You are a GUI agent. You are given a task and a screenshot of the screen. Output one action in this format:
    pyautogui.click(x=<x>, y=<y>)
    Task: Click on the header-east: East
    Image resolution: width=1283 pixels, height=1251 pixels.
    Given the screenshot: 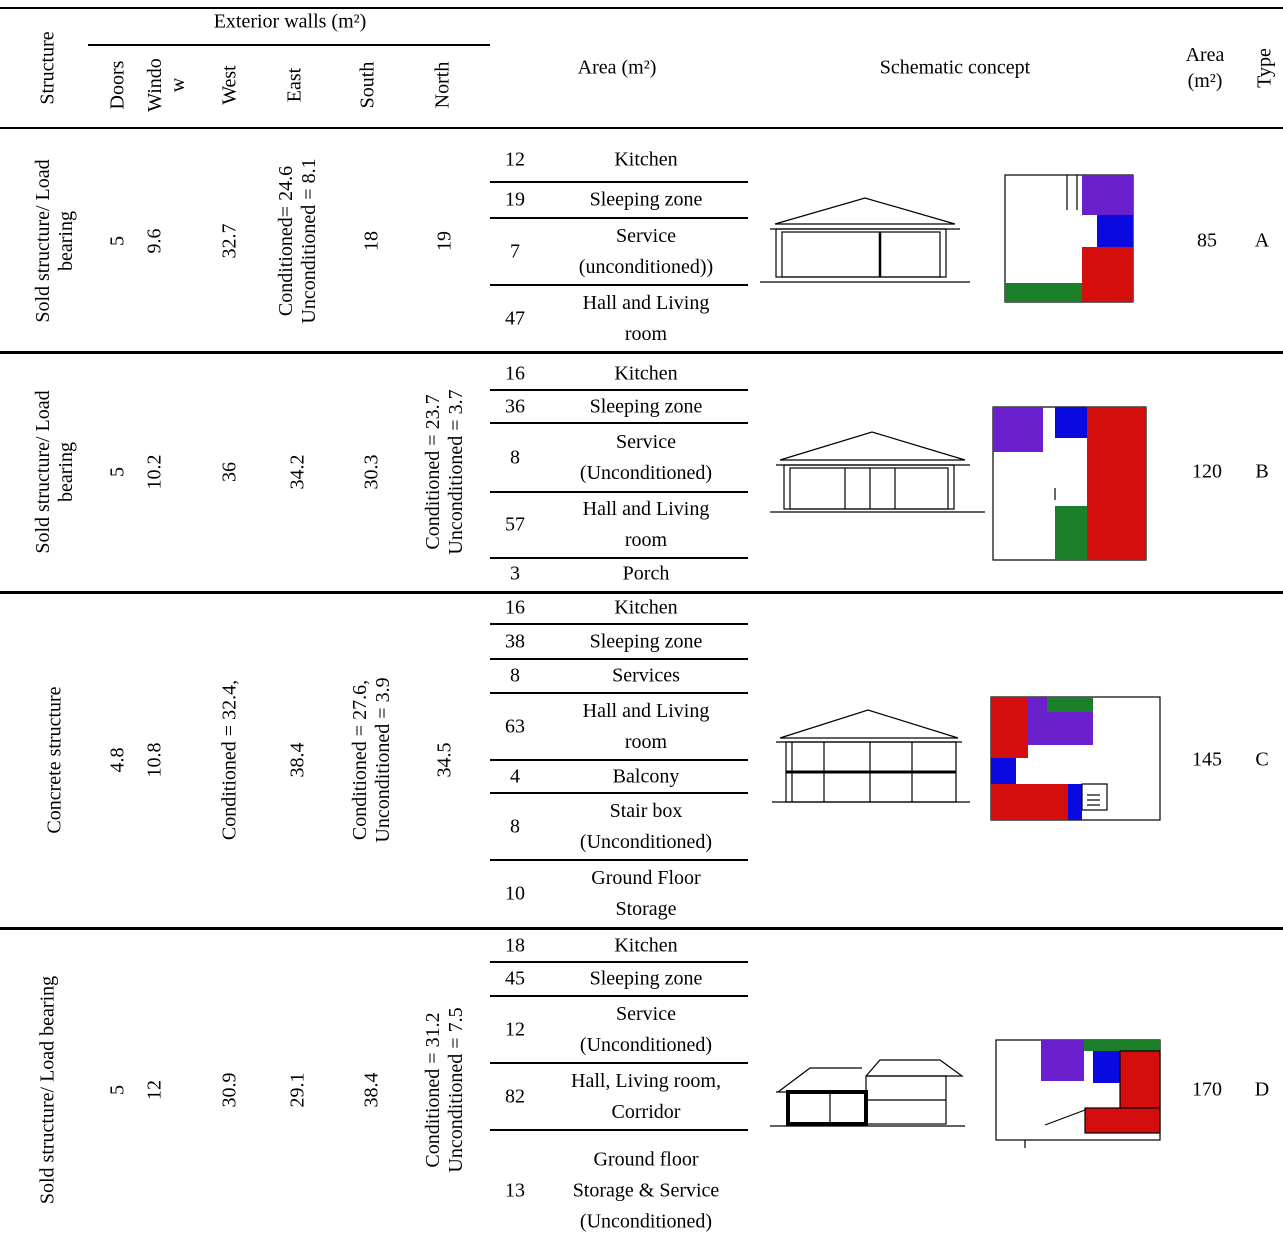 What is the action you would take?
    pyautogui.click(x=294, y=85)
    